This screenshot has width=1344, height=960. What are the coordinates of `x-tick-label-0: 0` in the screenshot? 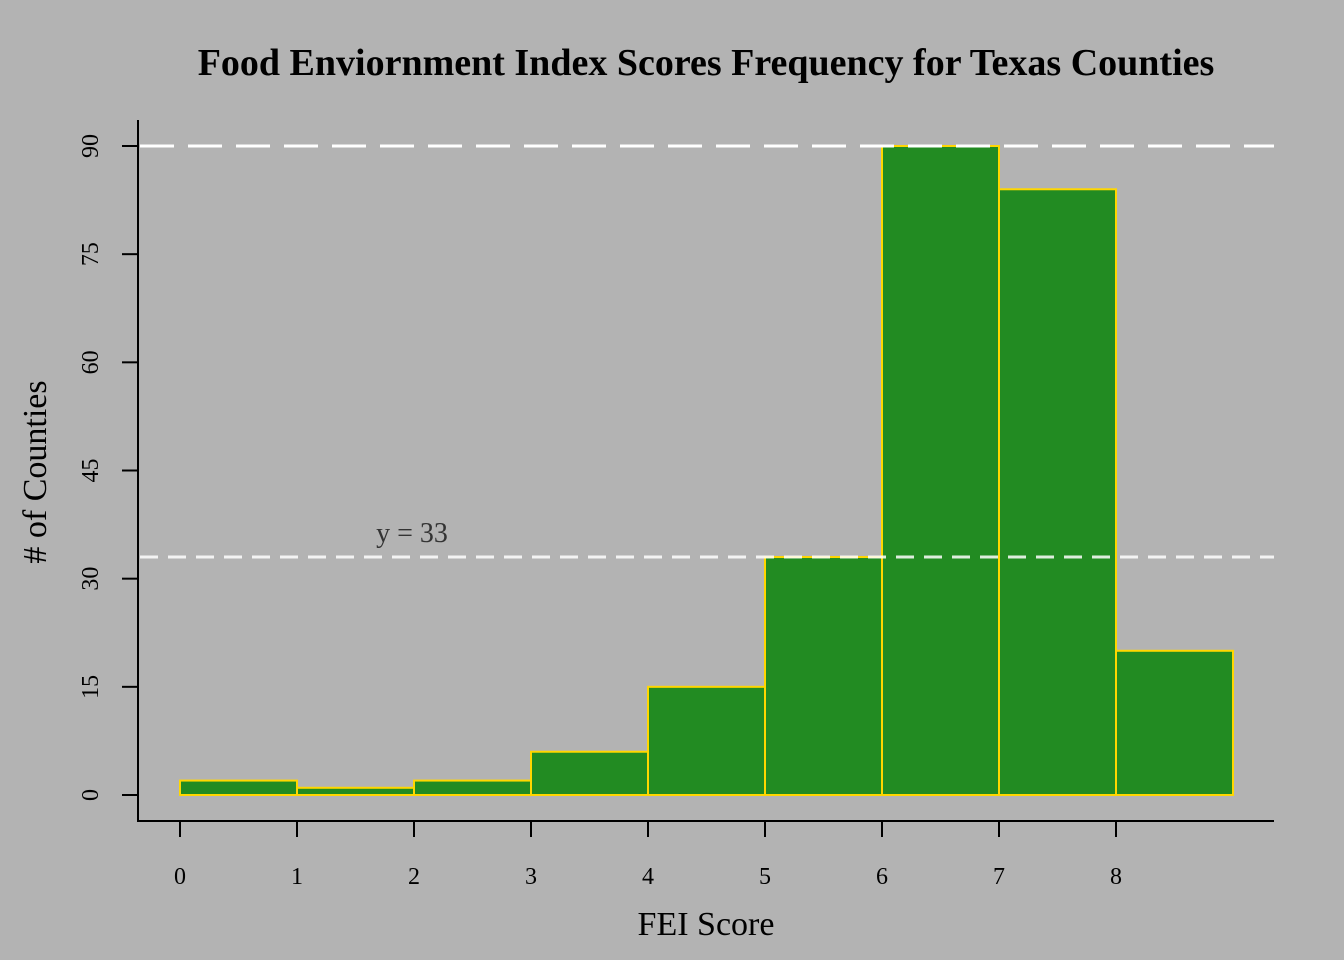 It's located at (180, 877).